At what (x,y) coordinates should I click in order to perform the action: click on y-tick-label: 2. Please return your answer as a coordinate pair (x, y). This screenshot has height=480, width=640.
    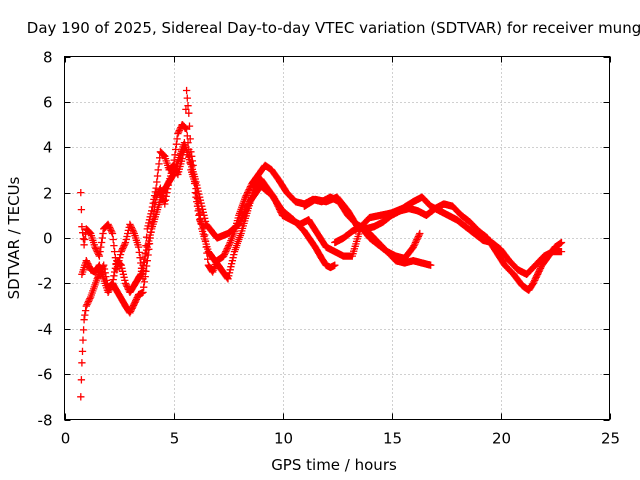
    Looking at the image, I should click on (48, 194).